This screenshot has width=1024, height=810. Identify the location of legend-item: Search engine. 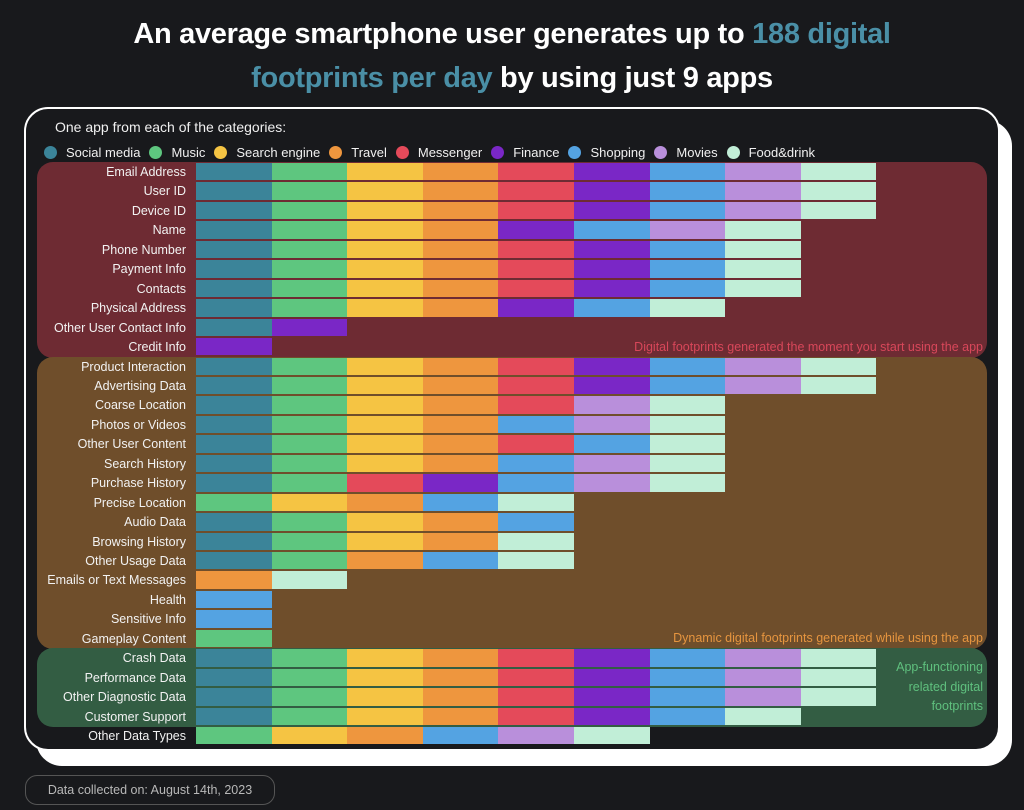
(267, 152).